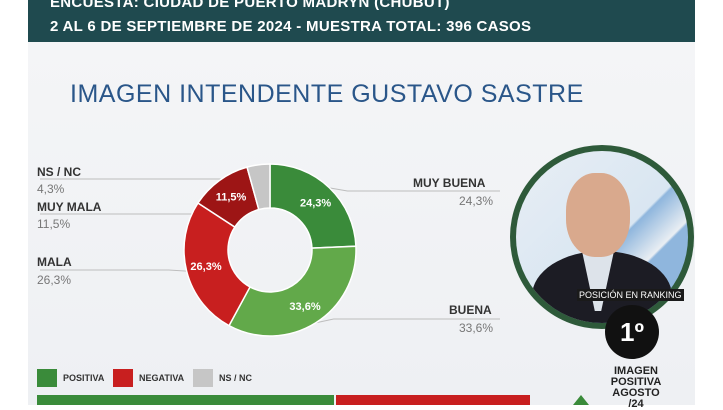 The height and width of the screenshot is (410, 723). Describe the element at coordinates (327, 94) in the screenshot. I see `chart-title: IMAGEN INTENDENTE GUSTAVO SASTRE` at that location.